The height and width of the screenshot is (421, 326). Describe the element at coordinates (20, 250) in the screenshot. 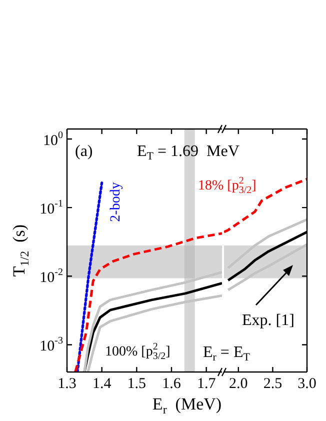

I see `y-axis-title: T1/2 (s)` at that location.